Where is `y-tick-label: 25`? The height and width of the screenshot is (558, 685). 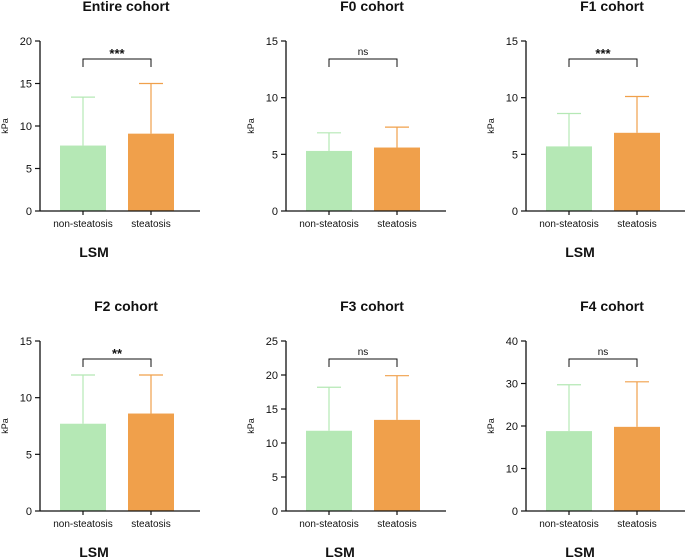 y-tick-label: 25 is located at coordinates (272, 342).